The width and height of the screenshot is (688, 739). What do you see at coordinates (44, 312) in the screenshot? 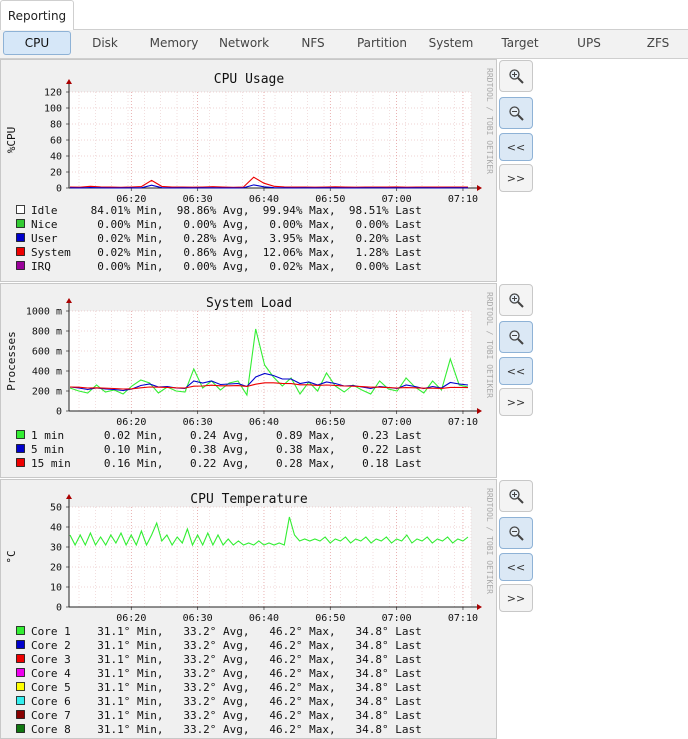
I see `y-tick-label: 1000 m` at bounding box center [44, 312].